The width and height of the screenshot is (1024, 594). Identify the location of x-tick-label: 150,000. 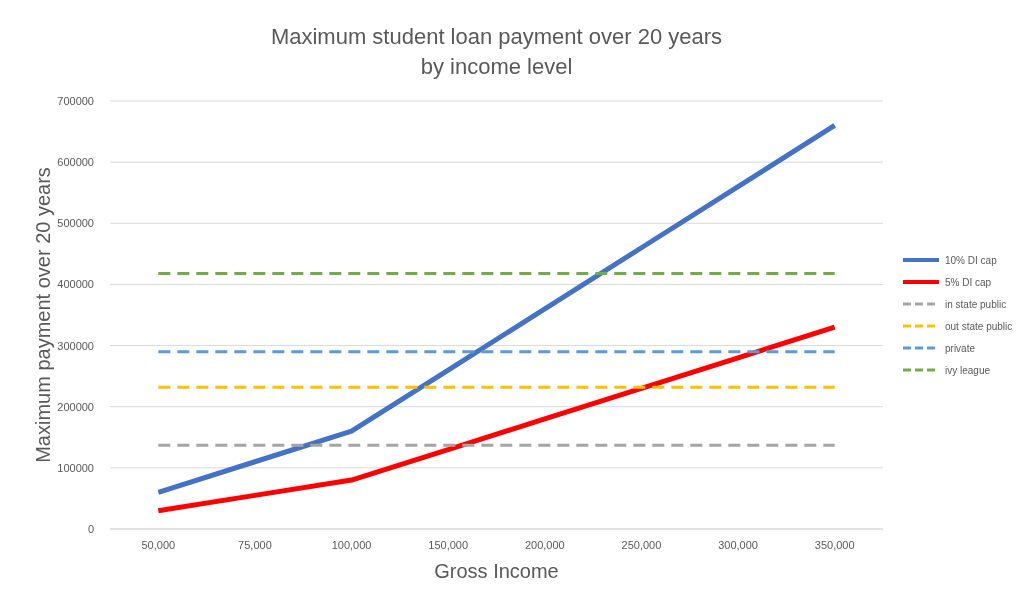
(448, 545).